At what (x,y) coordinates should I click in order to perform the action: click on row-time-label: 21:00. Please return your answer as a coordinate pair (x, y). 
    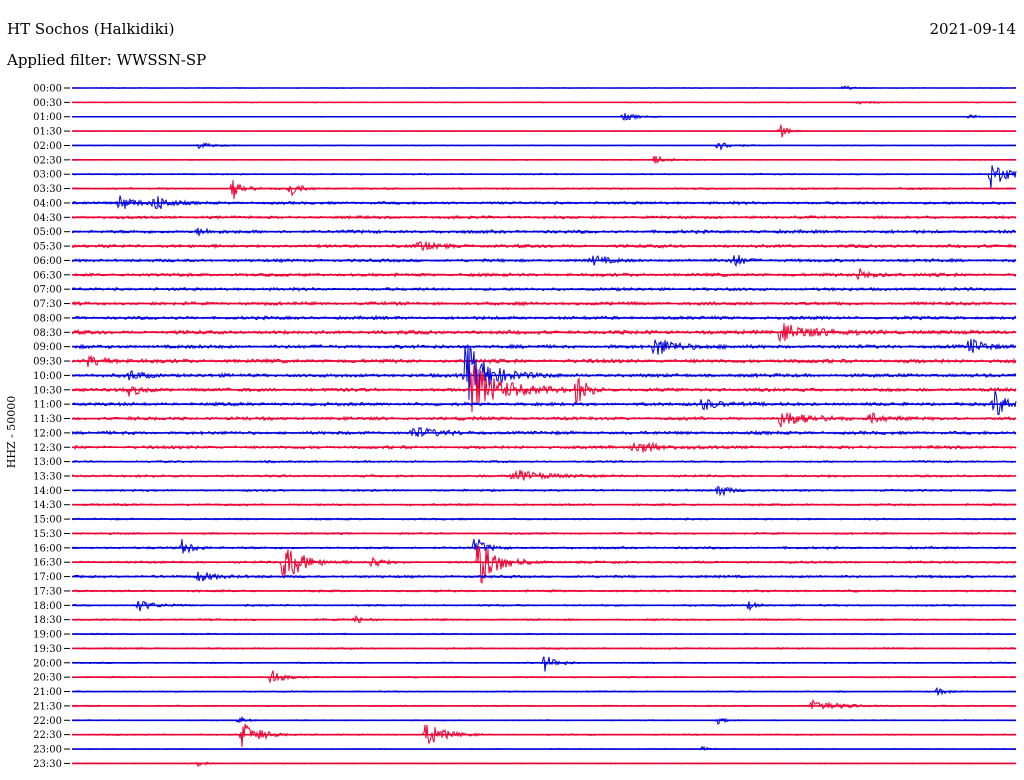
    Looking at the image, I should click on (47, 692).